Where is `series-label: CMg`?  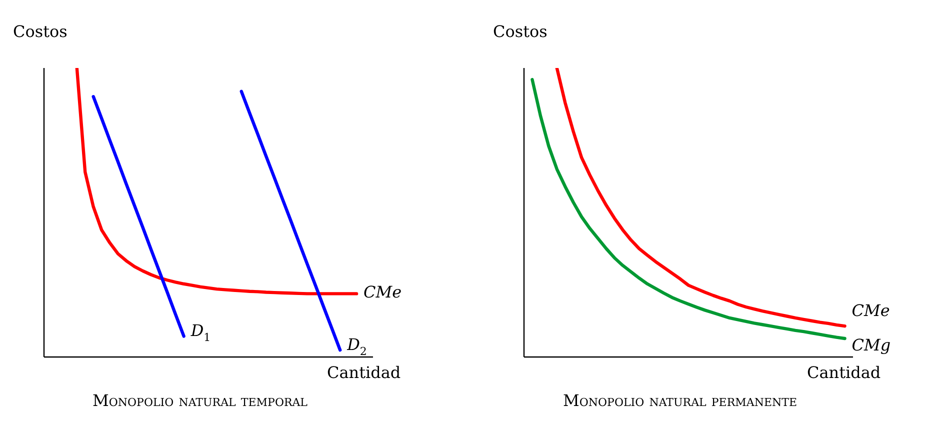 series-label: CMg is located at coordinates (871, 345).